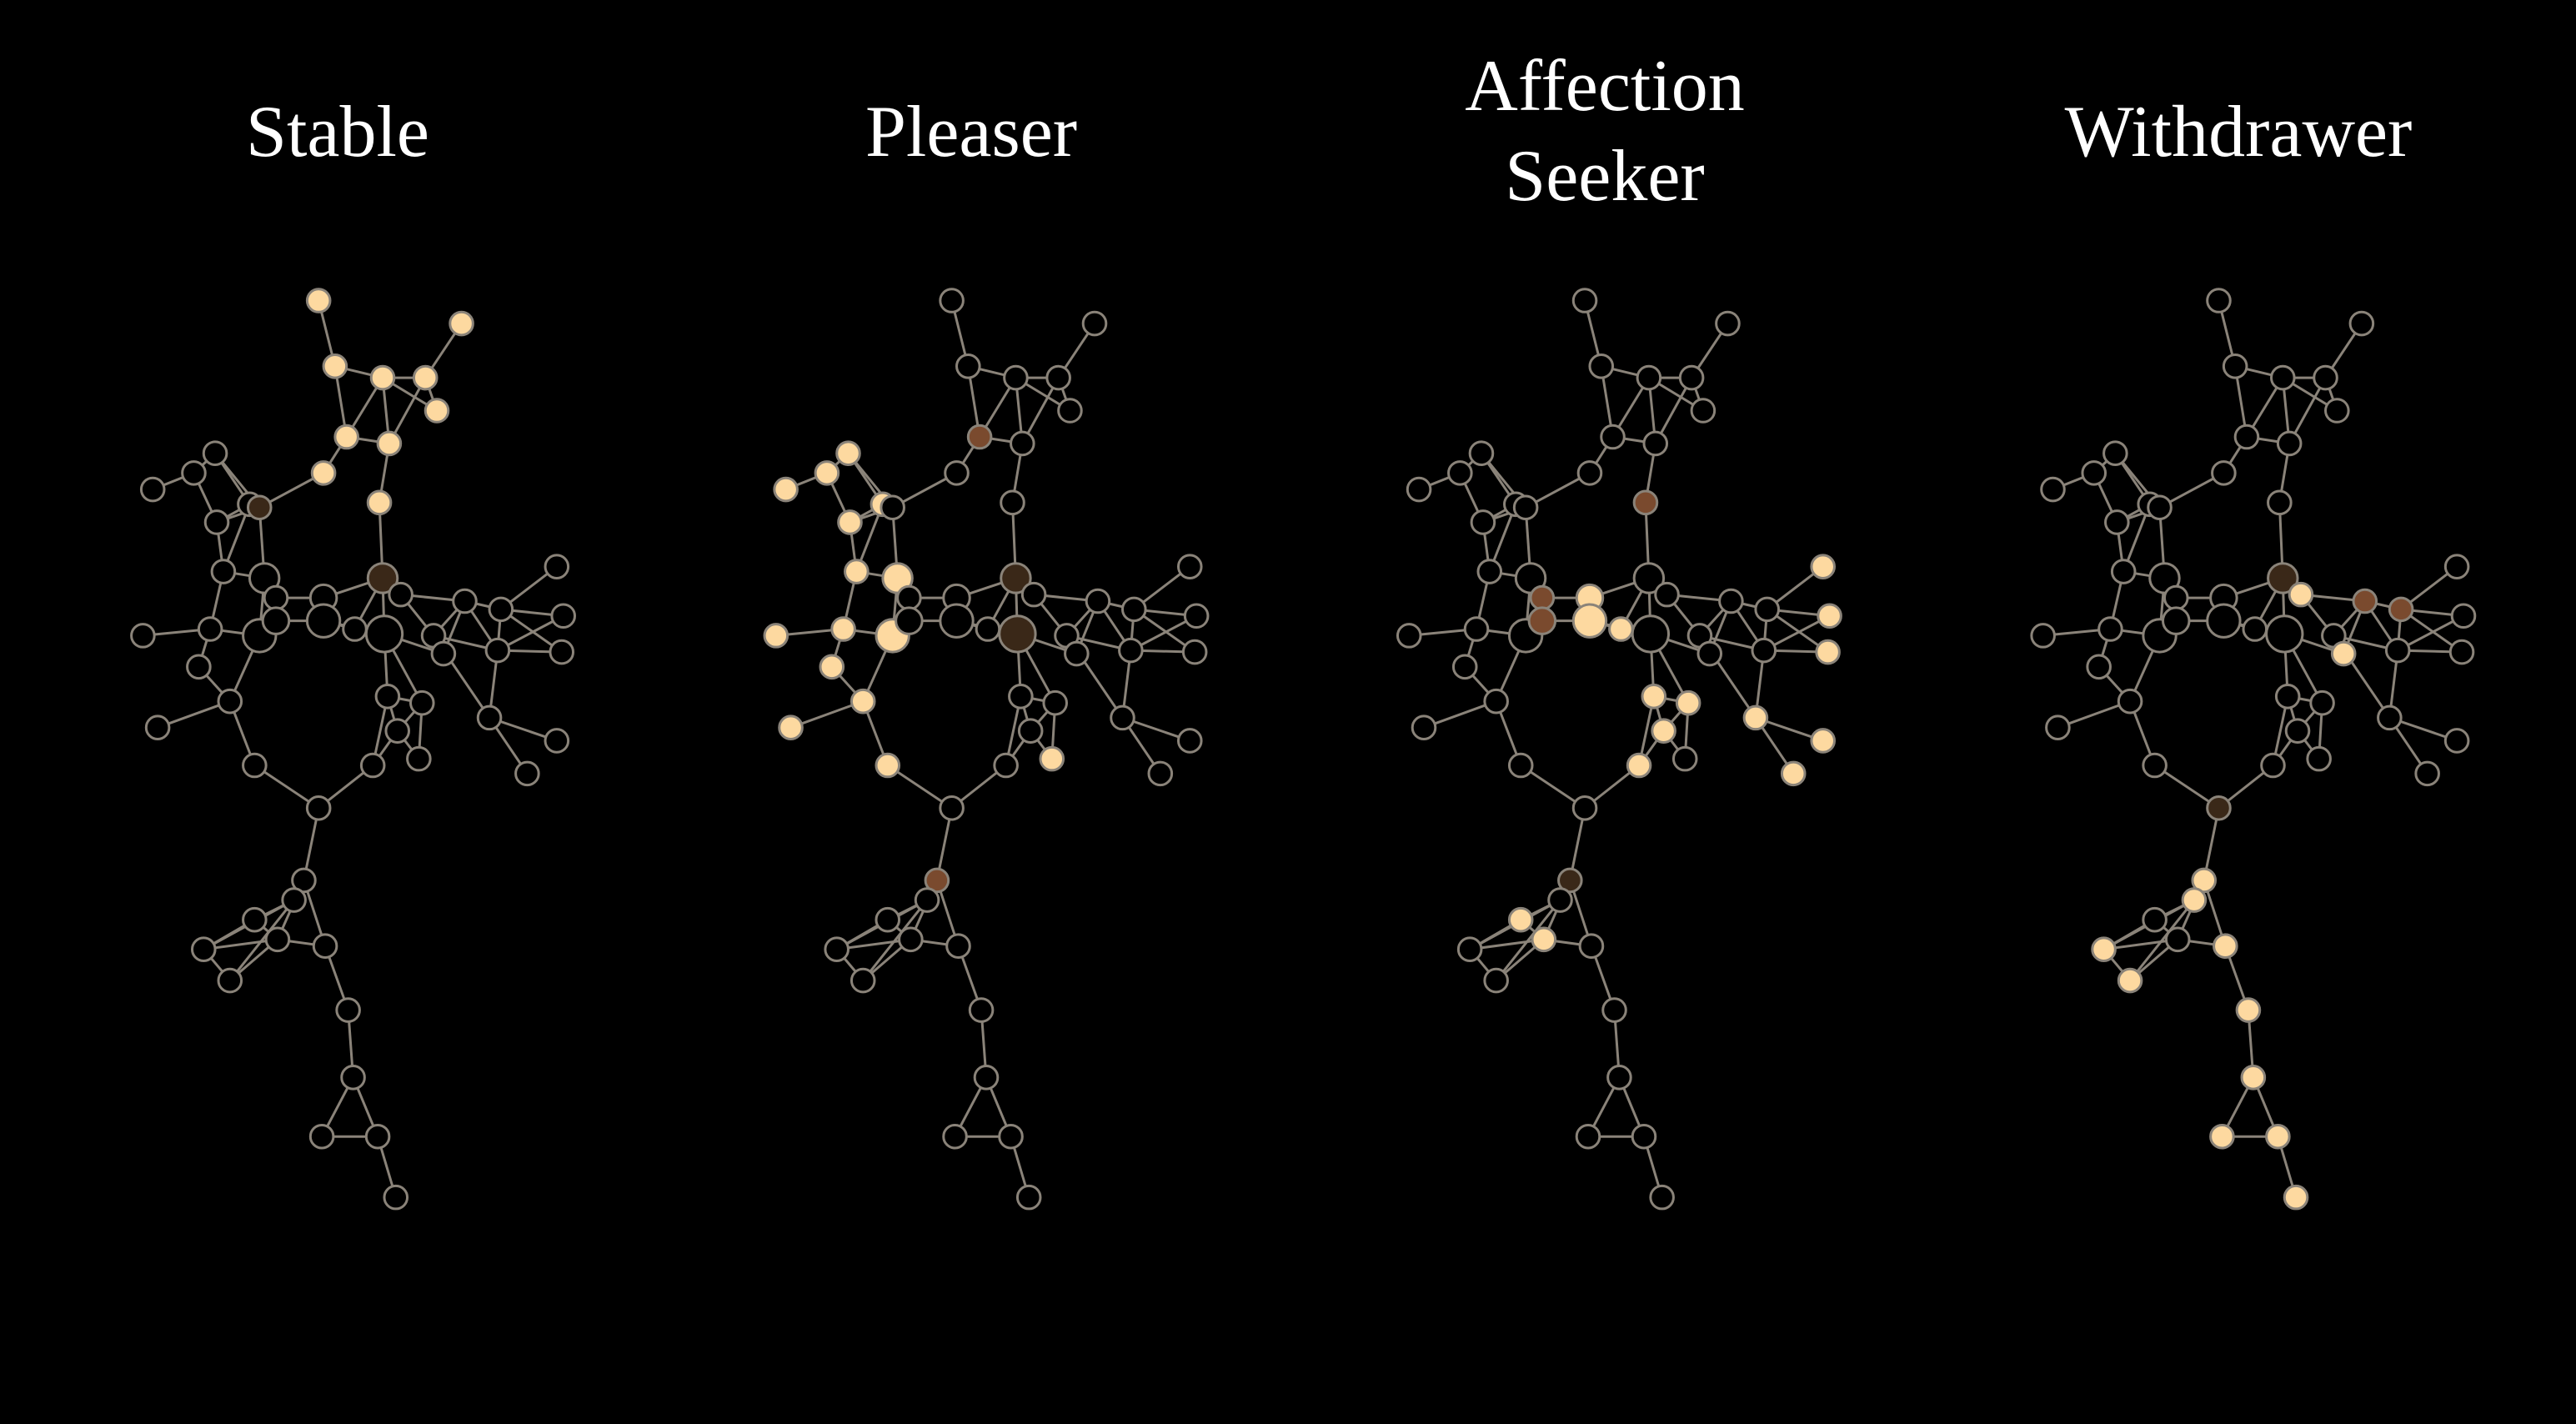  I want to click on node-n31, so click(1654, 696).